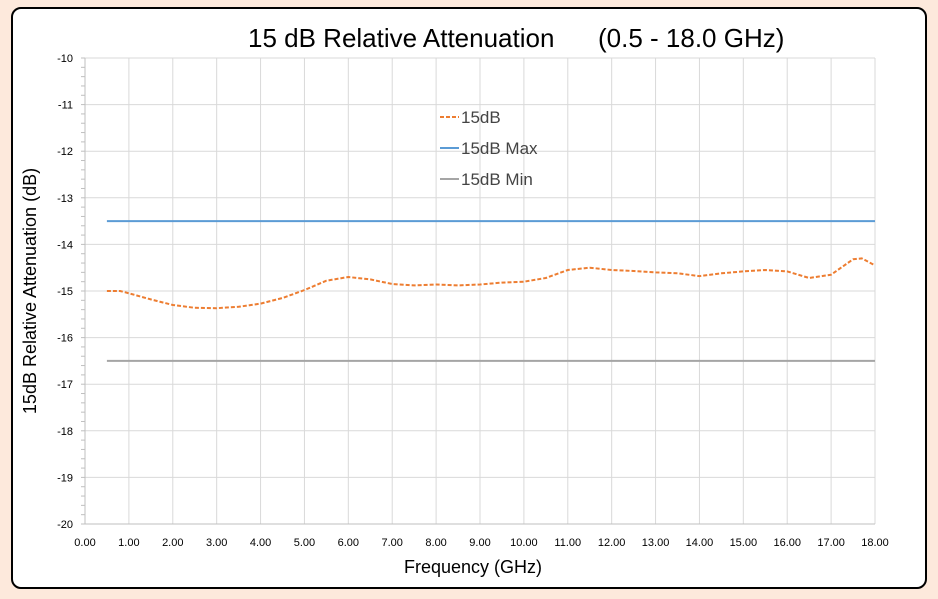 The image size is (938, 599). Describe the element at coordinates (65, 106) in the screenshot. I see `y-tick-label: -11` at that location.